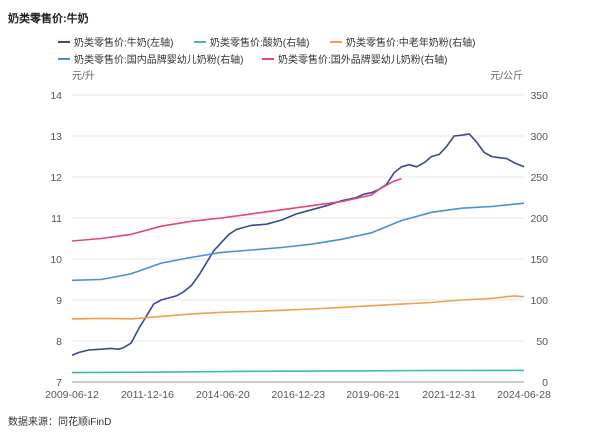 The width and height of the screenshot is (600, 439). Describe the element at coordinates (59, 383) in the screenshot. I see `left-tick-label: 7` at that location.